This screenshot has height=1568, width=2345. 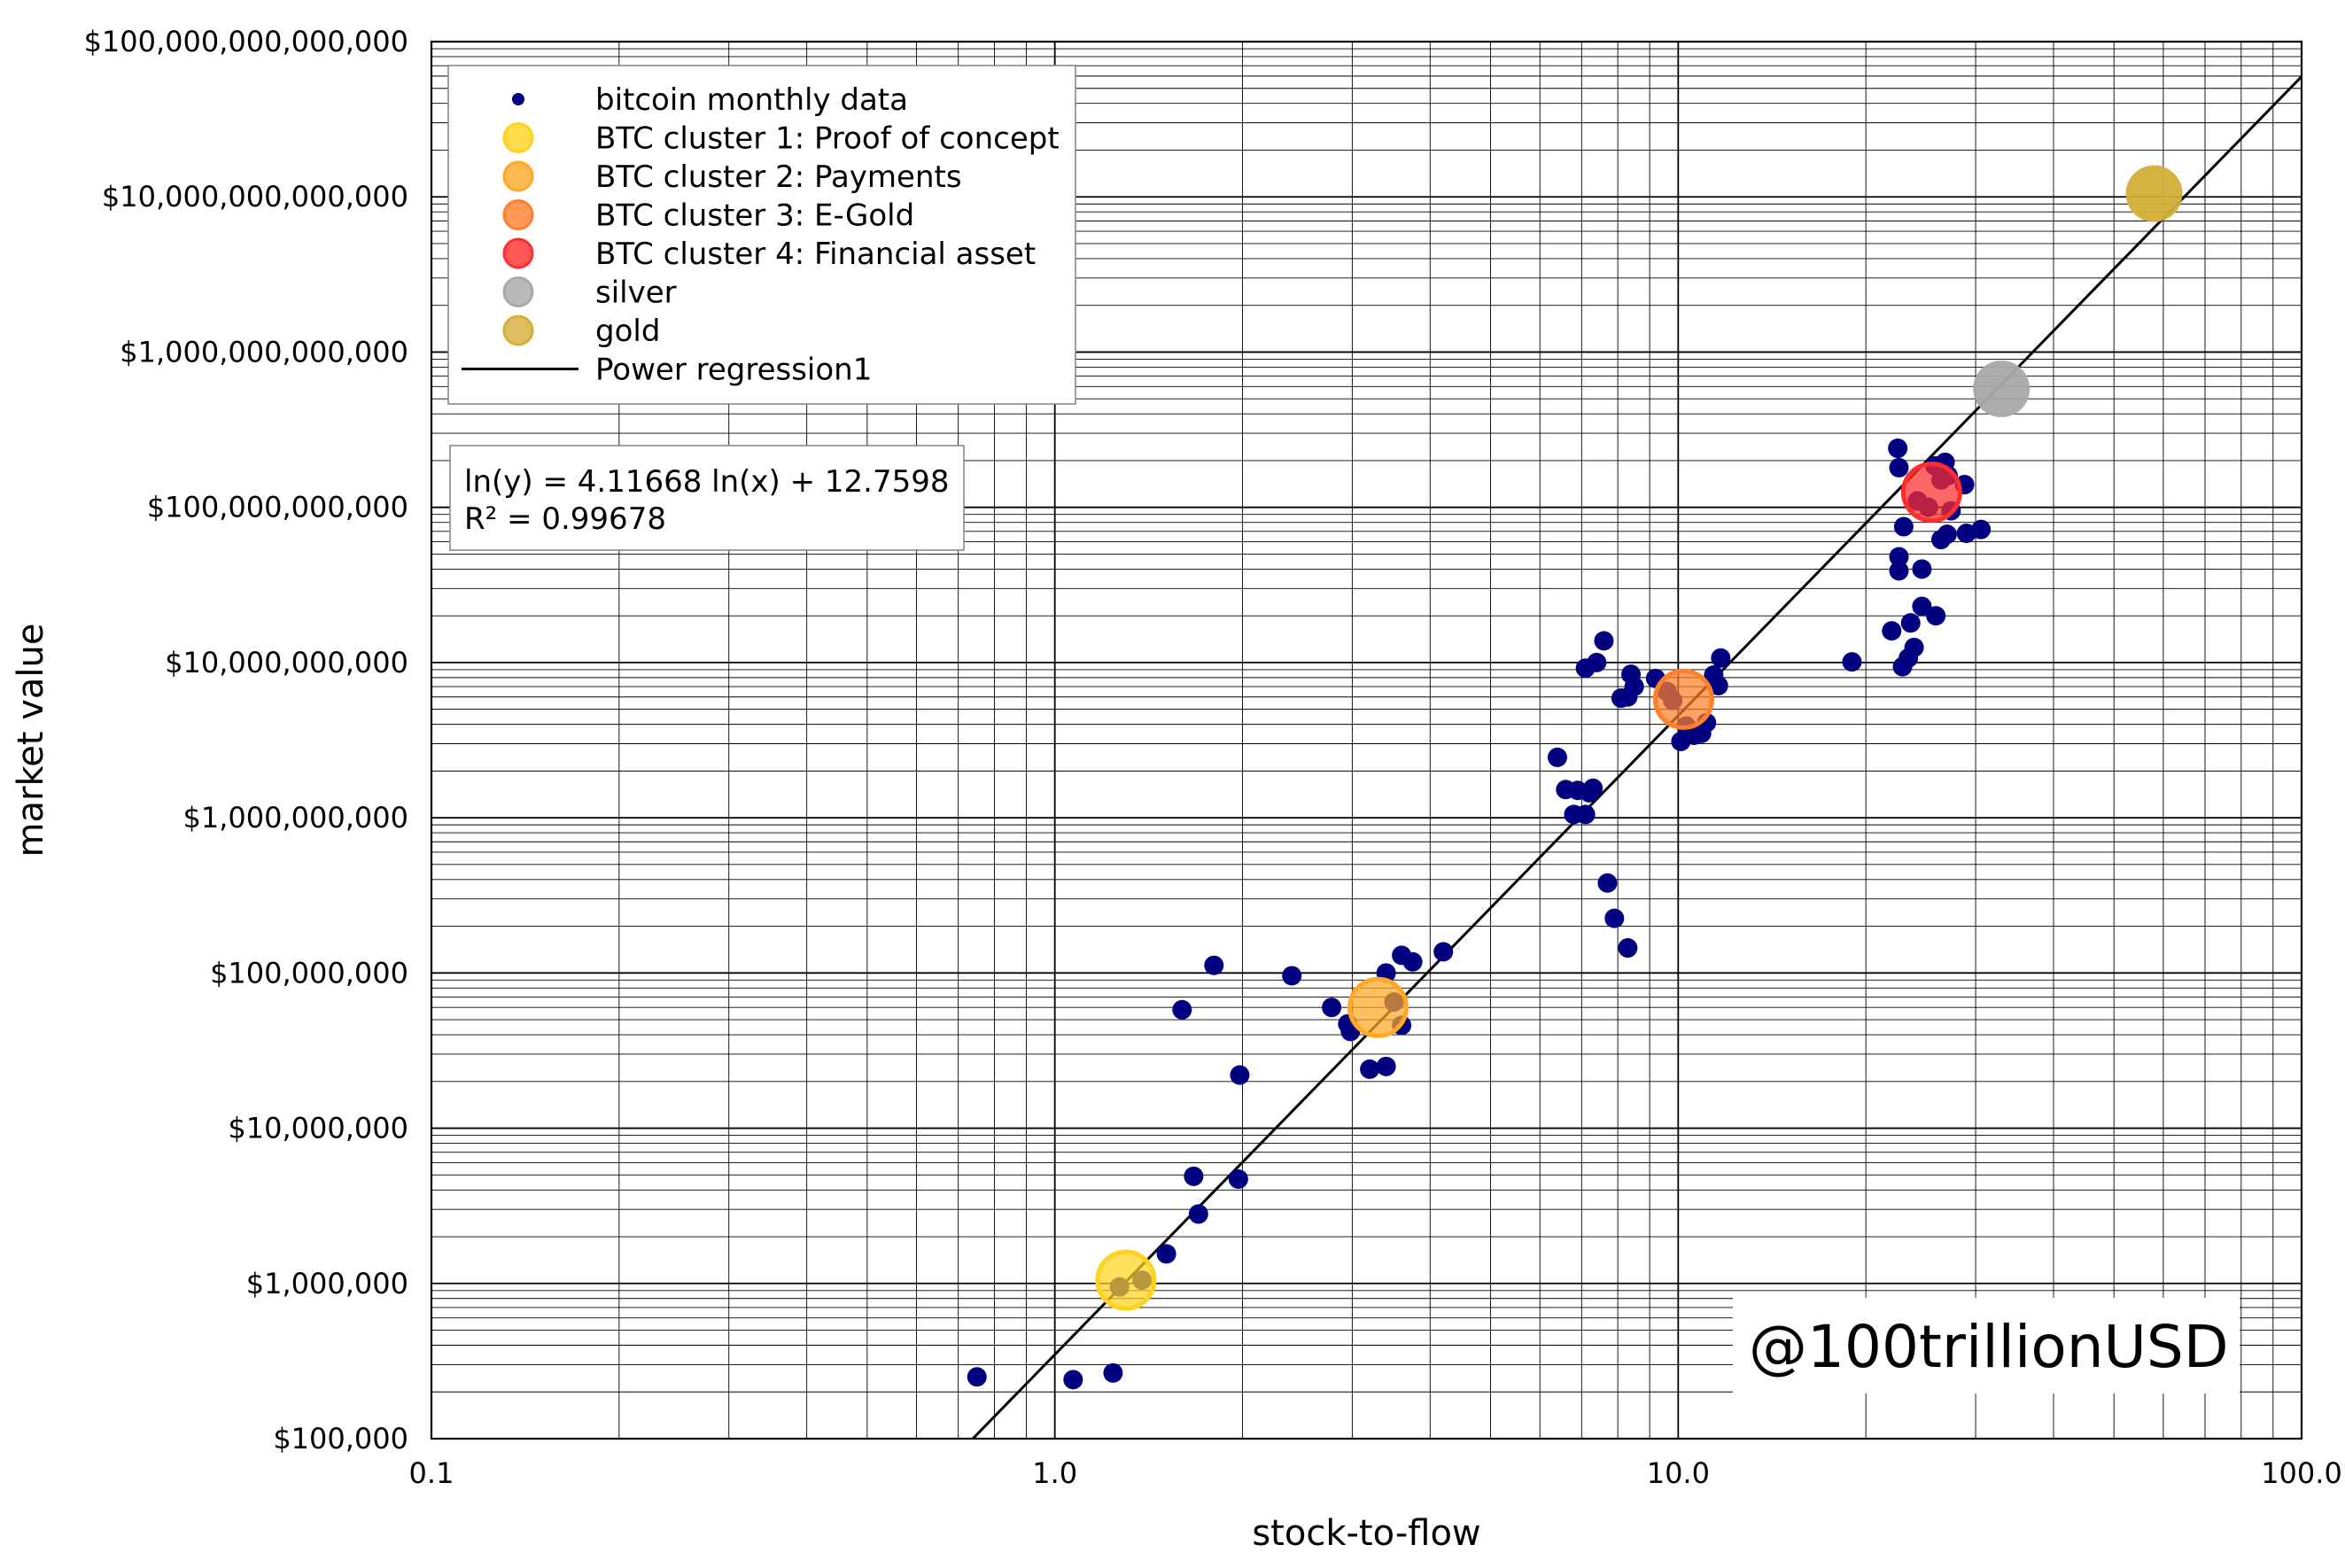 What do you see at coordinates (1678, 1473) in the screenshot?
I see `x-tick-label: 10.0` at bounding box center [1678, 1473].